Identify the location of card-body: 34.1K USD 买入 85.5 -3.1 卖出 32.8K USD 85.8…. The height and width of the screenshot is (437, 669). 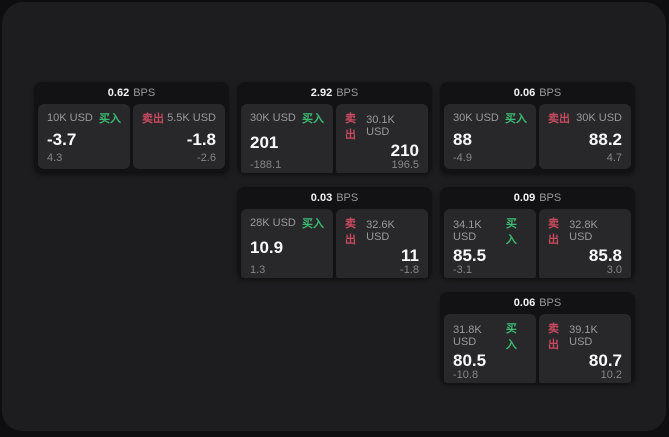
(537, 243).